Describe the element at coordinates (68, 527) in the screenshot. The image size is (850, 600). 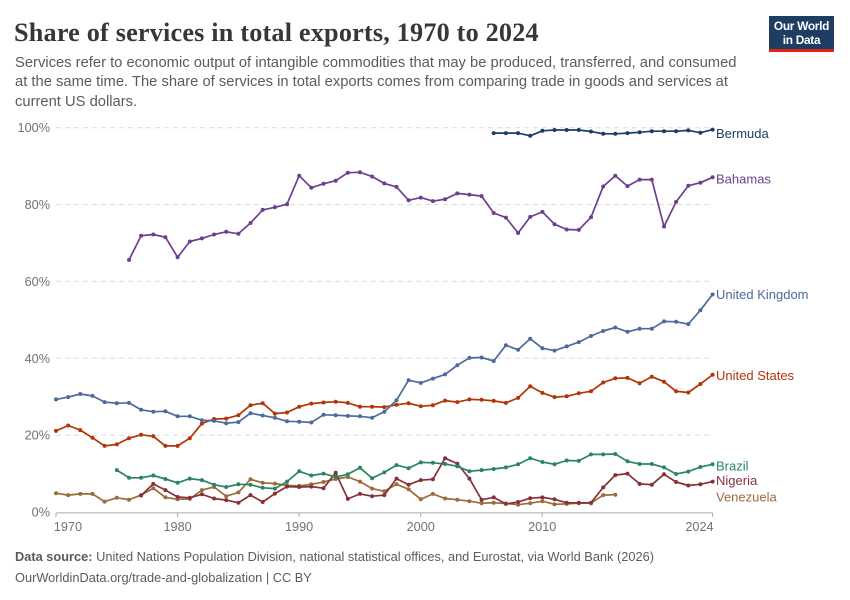
I see `svg-text: 1970` at that location.